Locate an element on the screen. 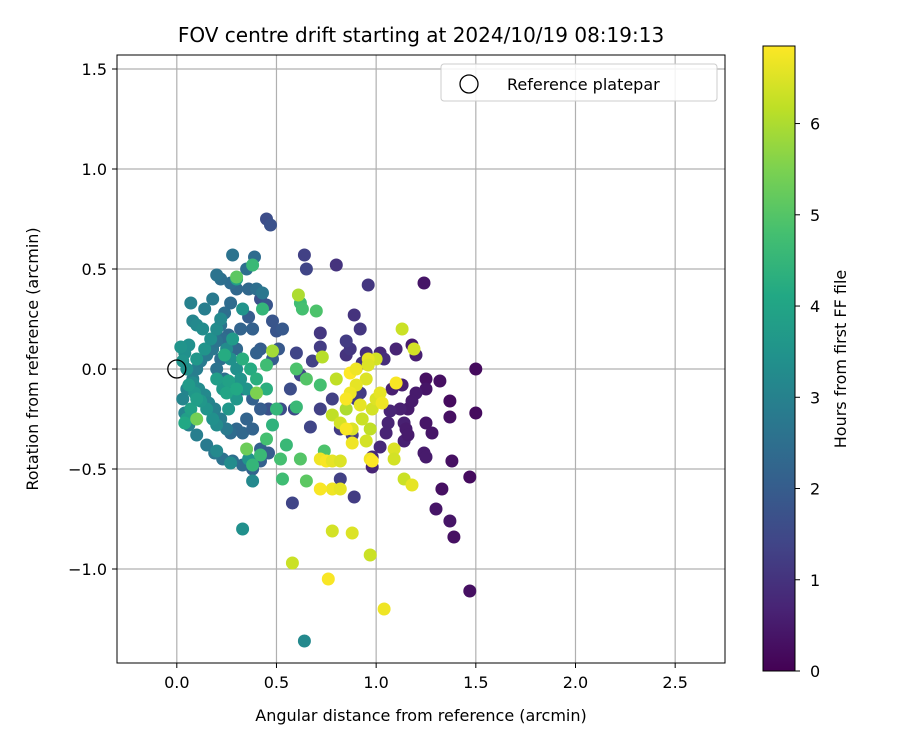 This screenshot has width=900, height=754. x-tick-label: 2.0 is located at coordinates (575, 682).